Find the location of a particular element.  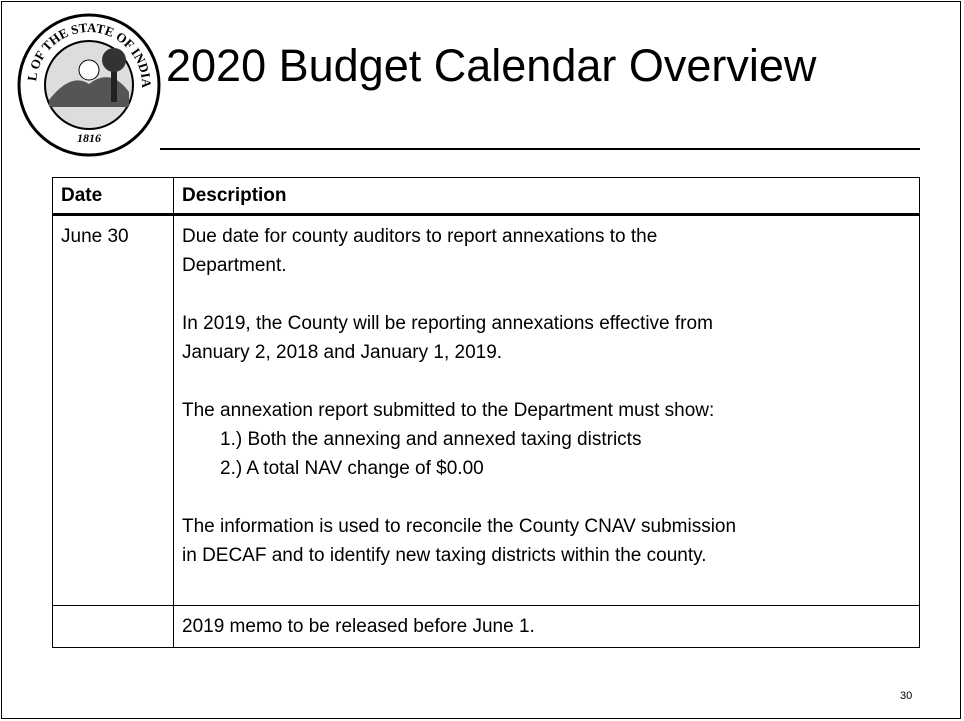

title: 2020 Budget Calendar Overview is located at coordinates (491, 65).